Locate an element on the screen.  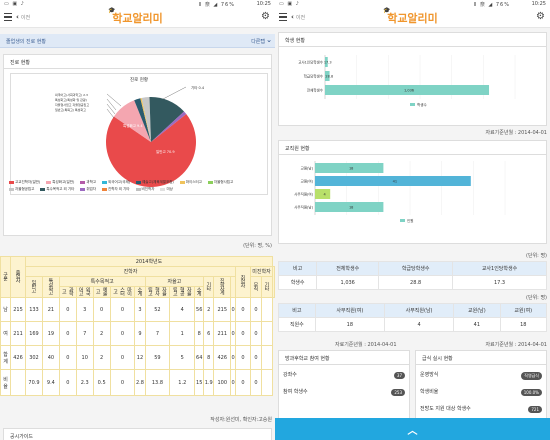
legend-item: 취업자 is located at coordinates (88, 189).